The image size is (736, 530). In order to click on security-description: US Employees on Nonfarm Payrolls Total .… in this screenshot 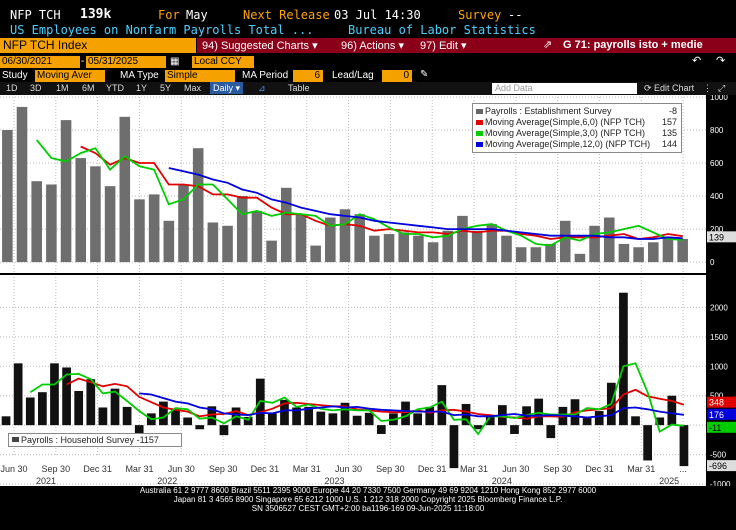, I will do `click(162, 30)`.